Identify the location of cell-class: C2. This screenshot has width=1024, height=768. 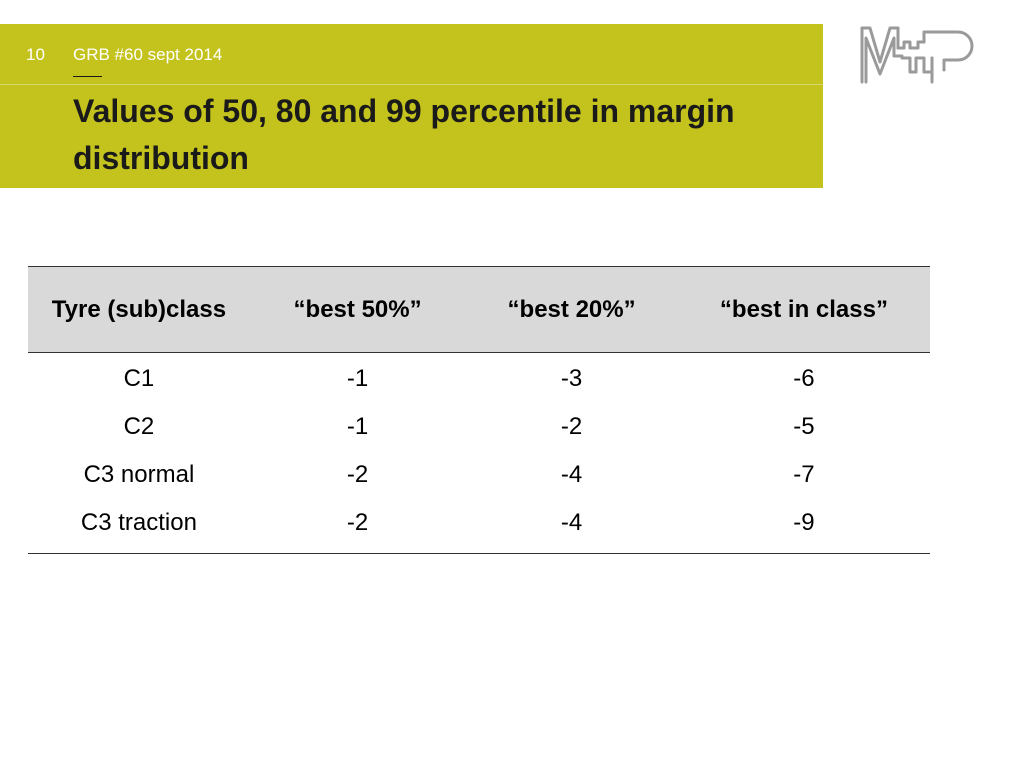
(139, 426).